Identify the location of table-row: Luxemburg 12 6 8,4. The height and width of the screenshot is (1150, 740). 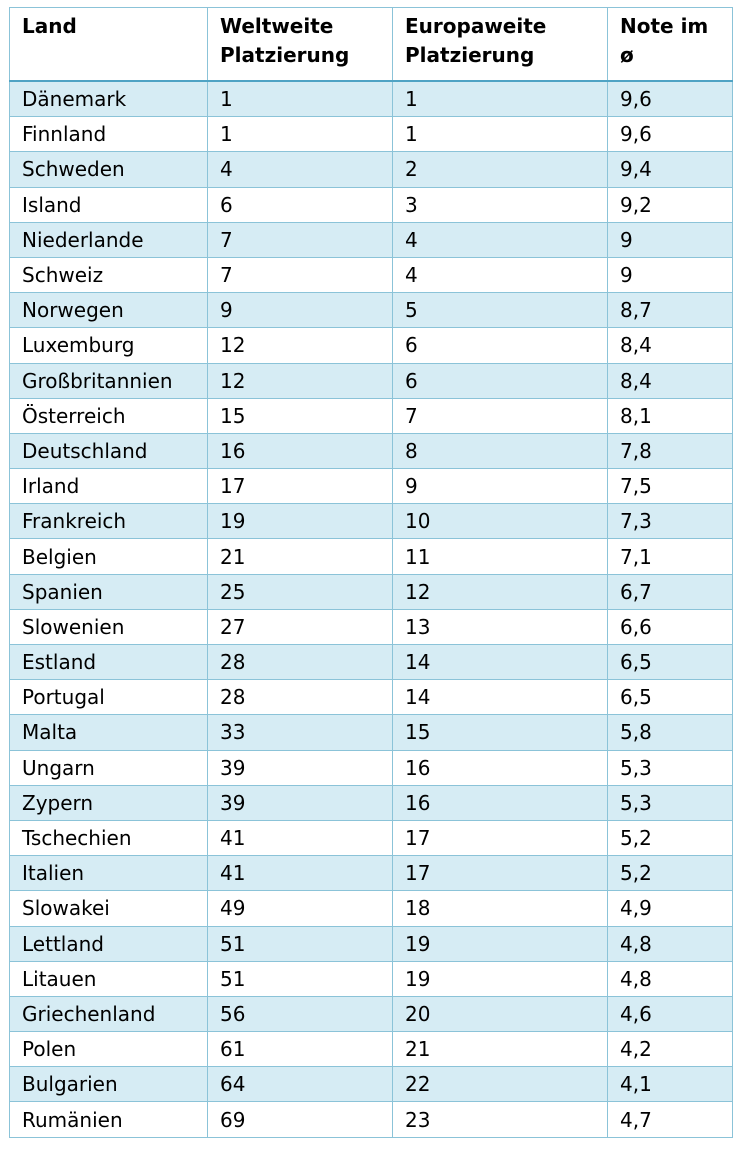
(371, 345).